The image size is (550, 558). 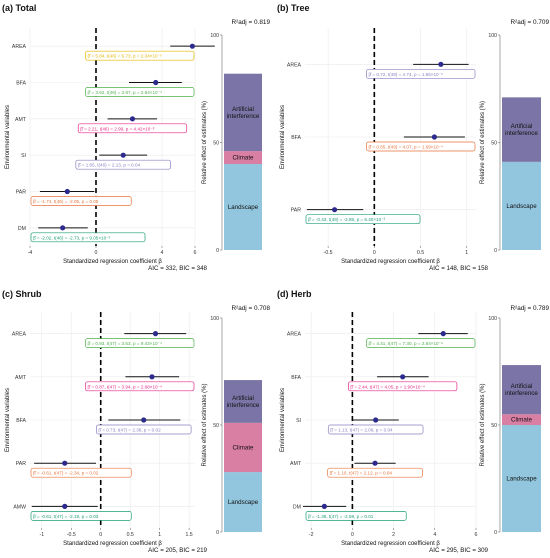 I want to click on estimate-label: β̂ = 4.41, t(47) = 7.30, p = 2.84×10⁻⁹, so click(x=406, y=343).